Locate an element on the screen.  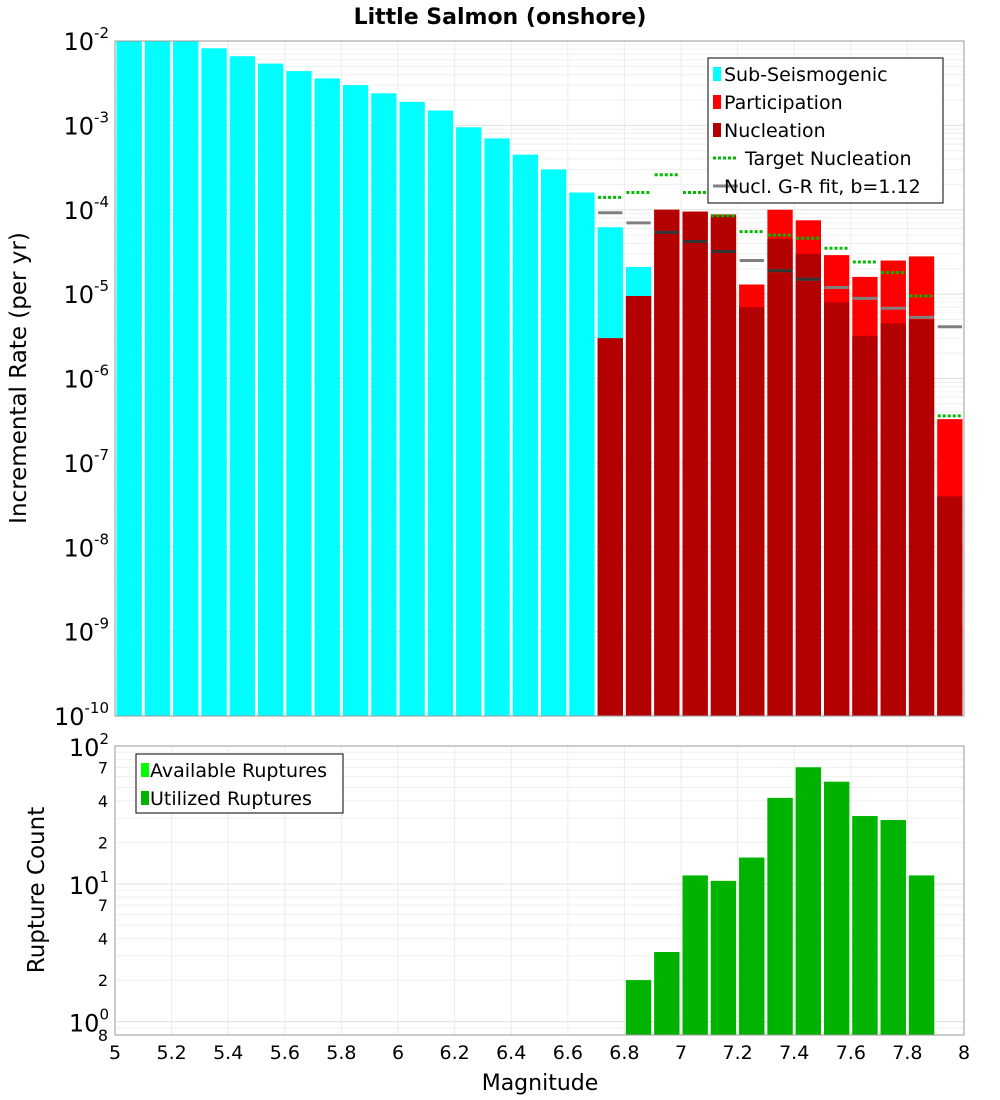
bottom-y-axis-label: Rupture Count is located at coordinates (37, 890).